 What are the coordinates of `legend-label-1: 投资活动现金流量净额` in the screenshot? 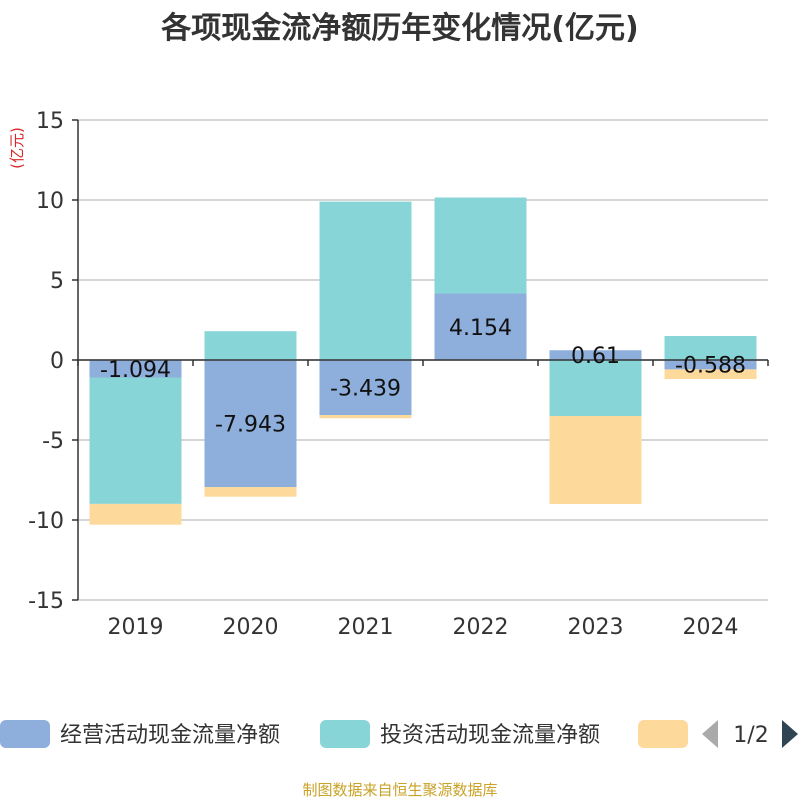 It's located at (490, 735).